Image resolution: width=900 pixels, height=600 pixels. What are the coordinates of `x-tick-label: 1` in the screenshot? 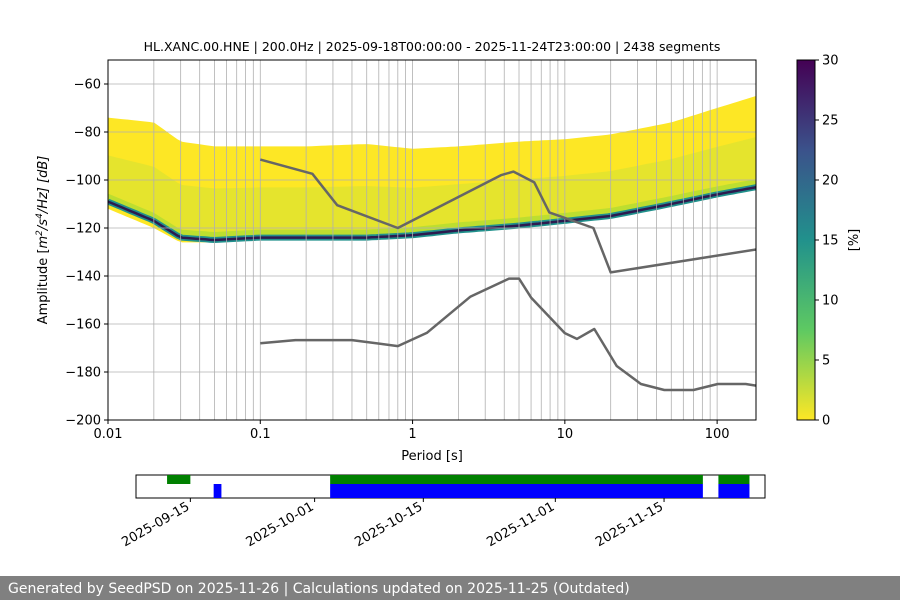 It's located at (412, 434).